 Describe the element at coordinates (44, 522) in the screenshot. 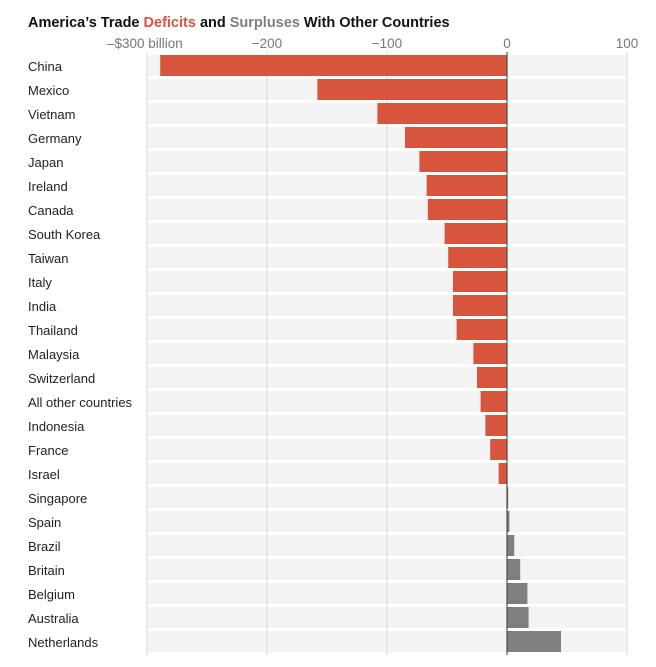

I see `category-label: Spain` at that location.